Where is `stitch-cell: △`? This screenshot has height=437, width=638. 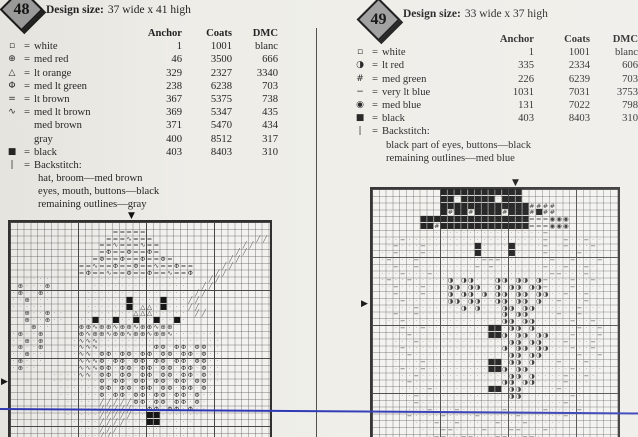
stitch-cell: △ is located at coordinates (143, 313).